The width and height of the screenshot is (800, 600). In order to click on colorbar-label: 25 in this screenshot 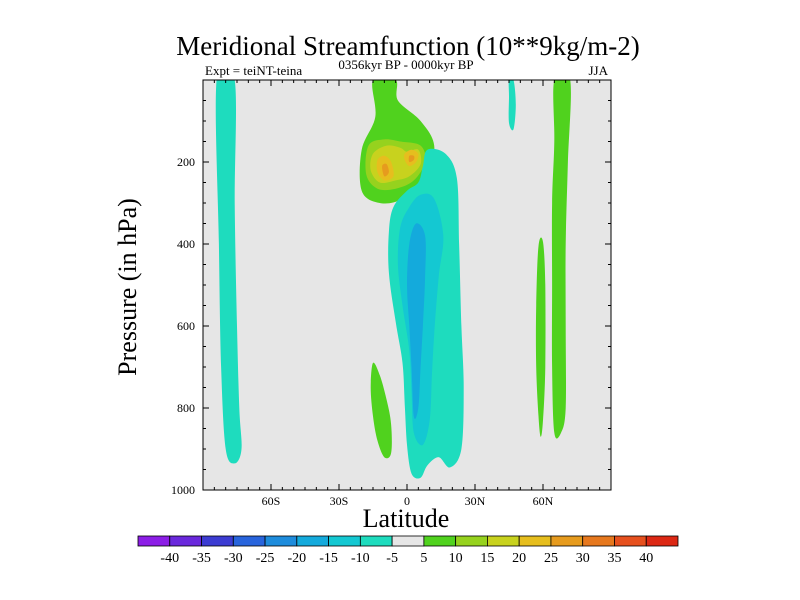, I will do `click(551, 558)`.